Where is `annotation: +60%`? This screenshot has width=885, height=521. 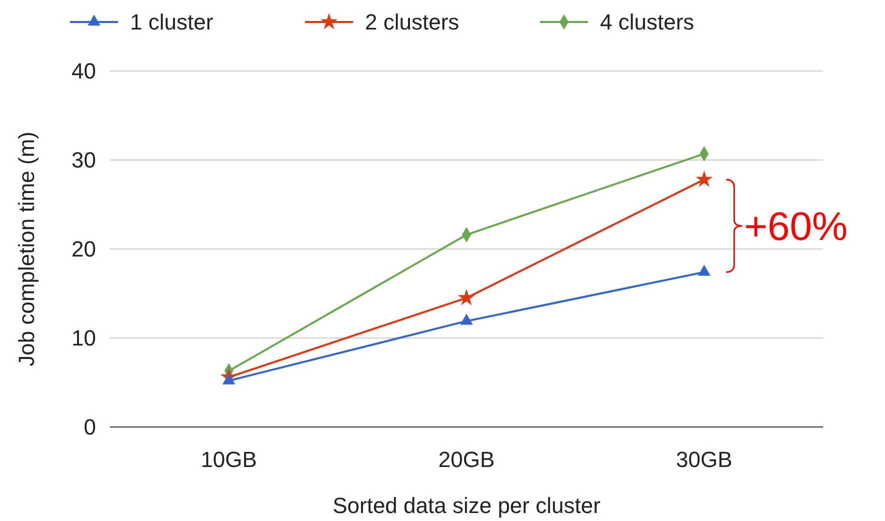 annotation: +60% is located at coordinates (796, 226).